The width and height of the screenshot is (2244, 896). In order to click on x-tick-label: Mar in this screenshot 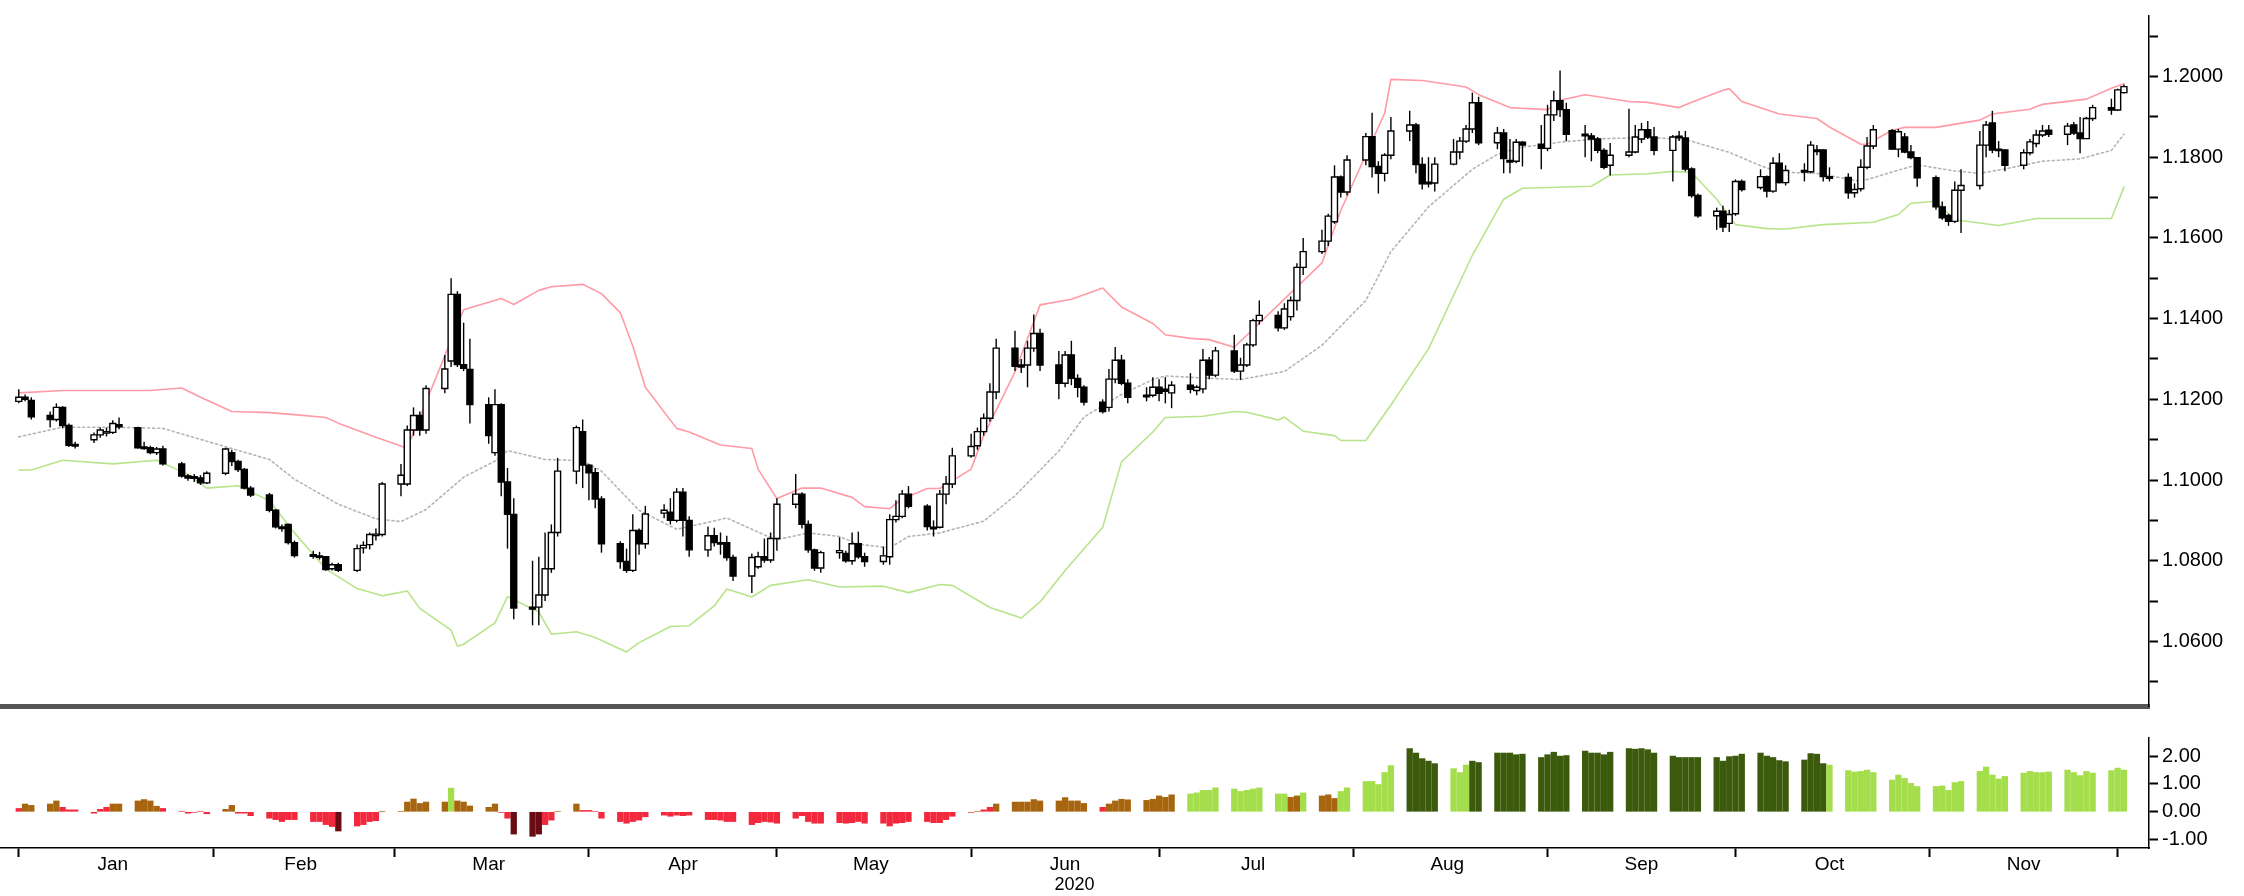, I will do `click(489, 863)`.